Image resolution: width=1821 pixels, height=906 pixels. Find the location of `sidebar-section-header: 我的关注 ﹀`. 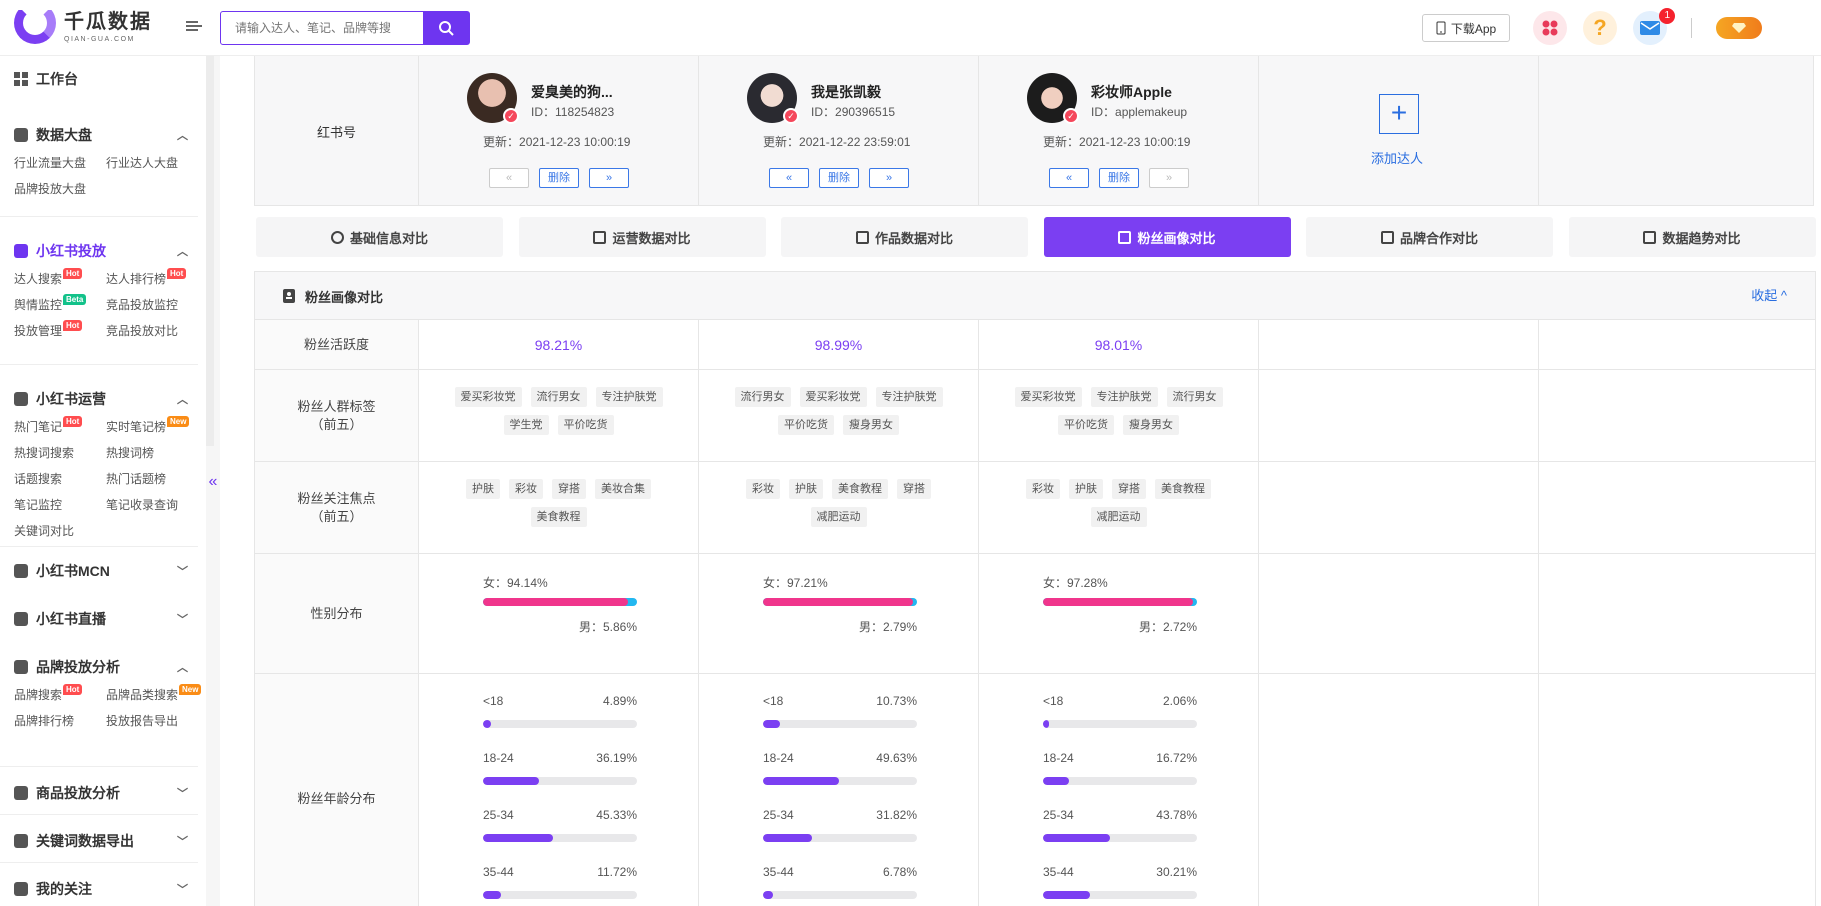

sidebar-section-header: 我的关注 ﹀ is located at coordinates (99, 889).